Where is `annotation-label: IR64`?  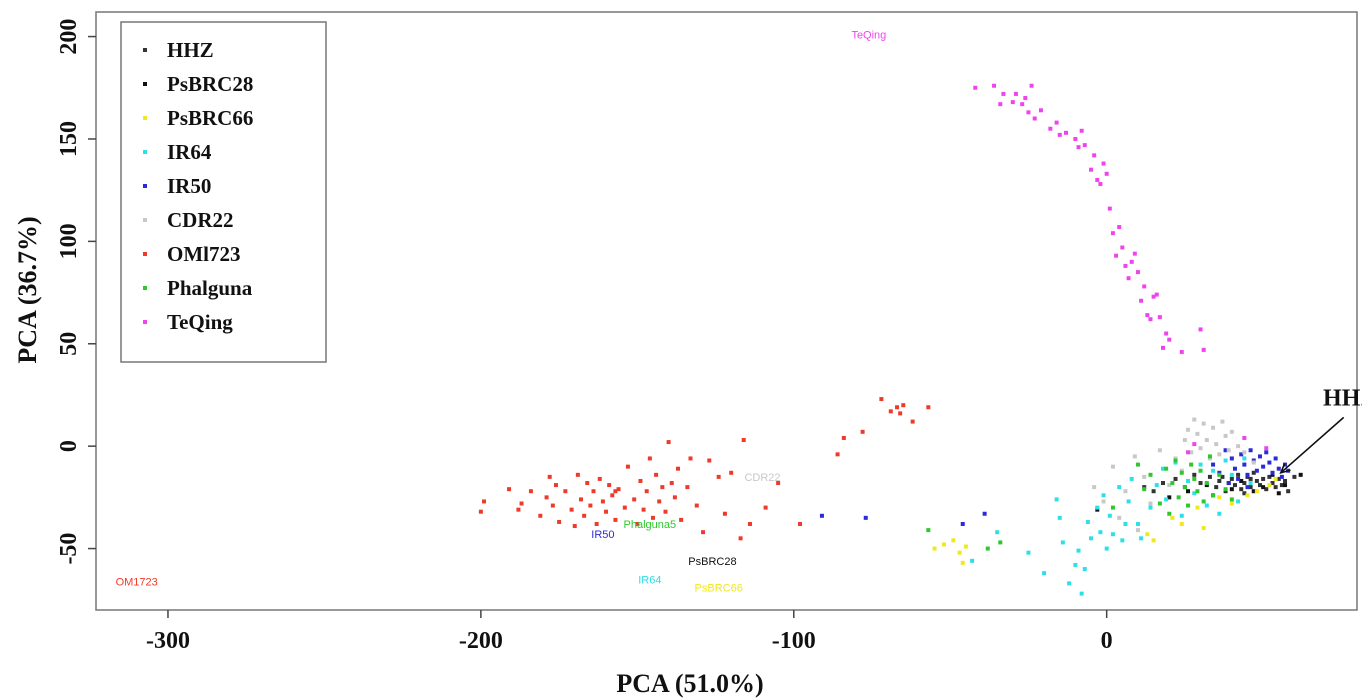 annotation-label: IR64 is located at coordinates (649, 580).